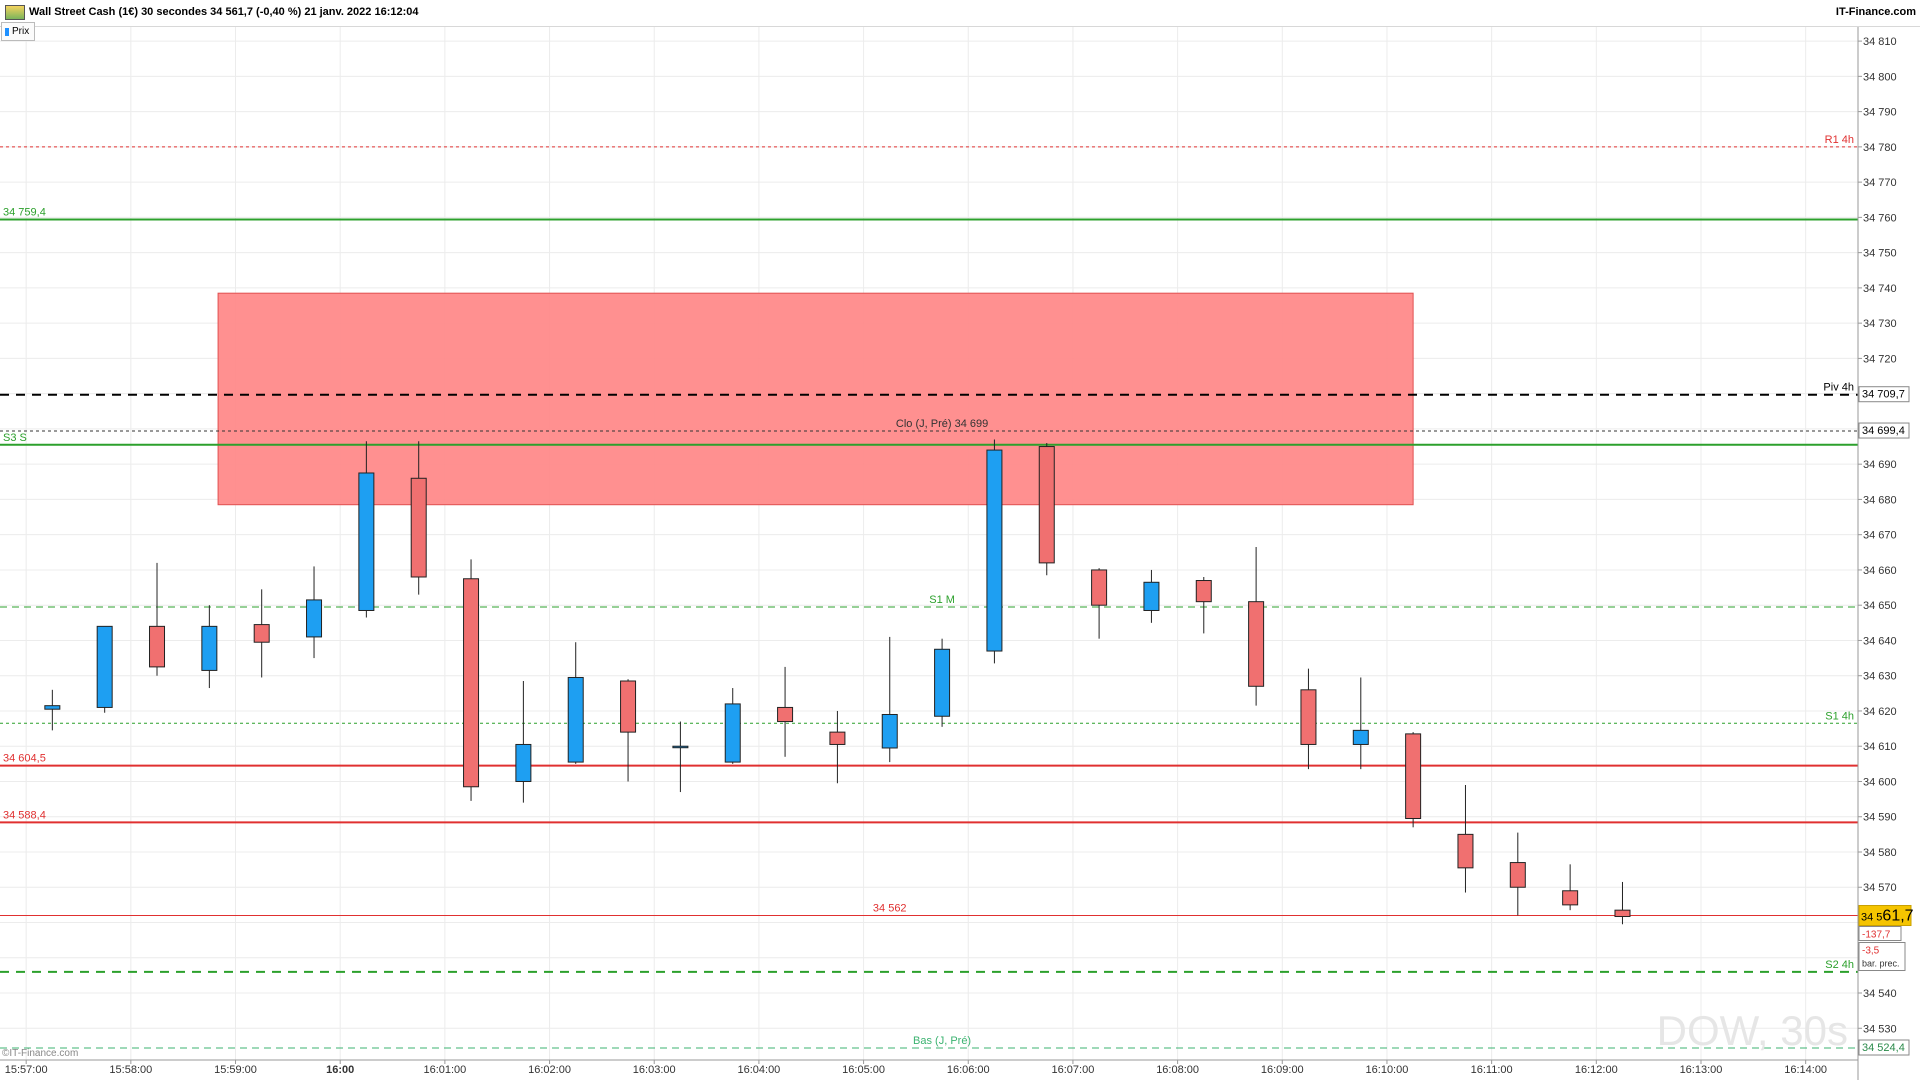 Image resolution: width=1920 pixels, height=1080 pixels. What do you see at coordinates (130, 1070) in the screenshot?
I see `x-tick-label: 15:58:00` at bounding box center [130, 1070].